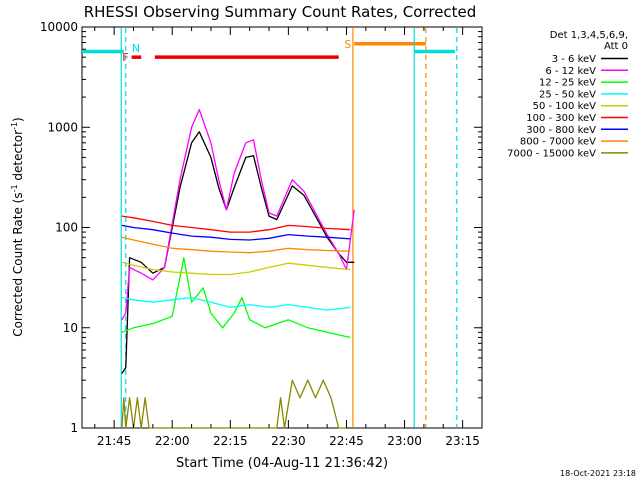  What do you see at coordinates (114, 441) in the screenshot?
I see `x-tick-label: 21:45` at bounding box center [114, 441].